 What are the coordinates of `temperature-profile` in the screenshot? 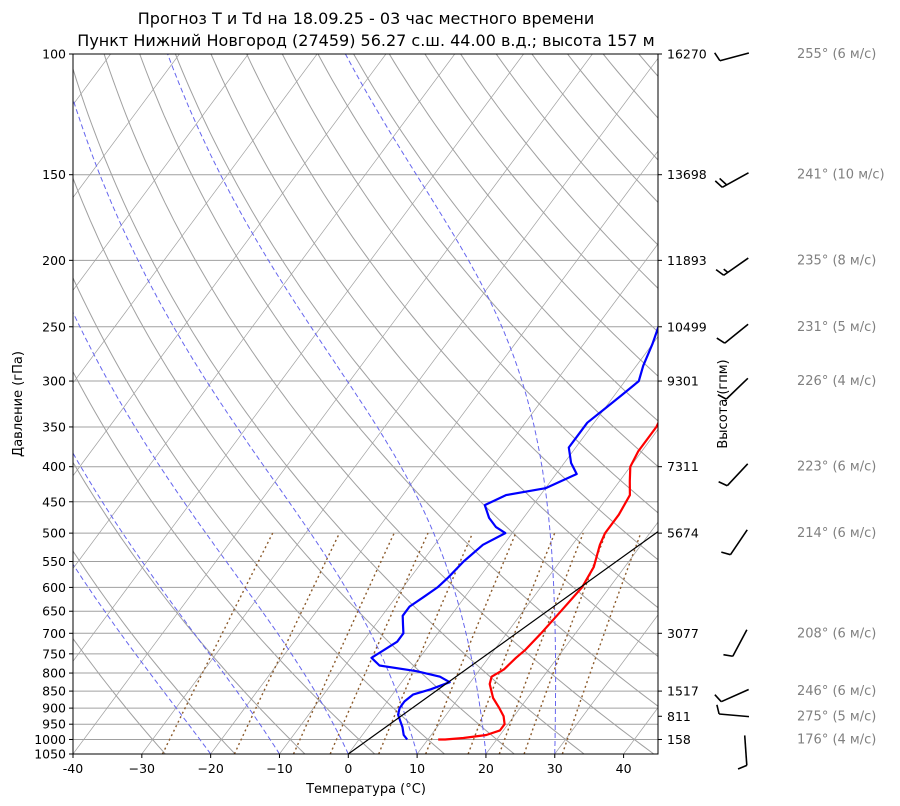 It's located at (548, 581).